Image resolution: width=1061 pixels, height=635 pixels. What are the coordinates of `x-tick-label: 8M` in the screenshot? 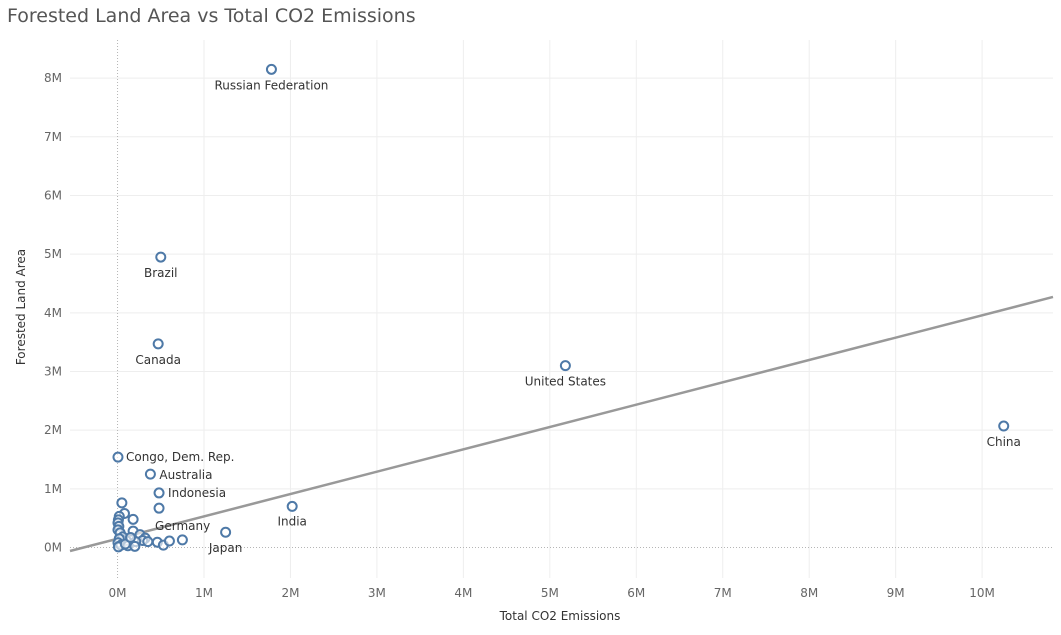 It's located at (809, 593).